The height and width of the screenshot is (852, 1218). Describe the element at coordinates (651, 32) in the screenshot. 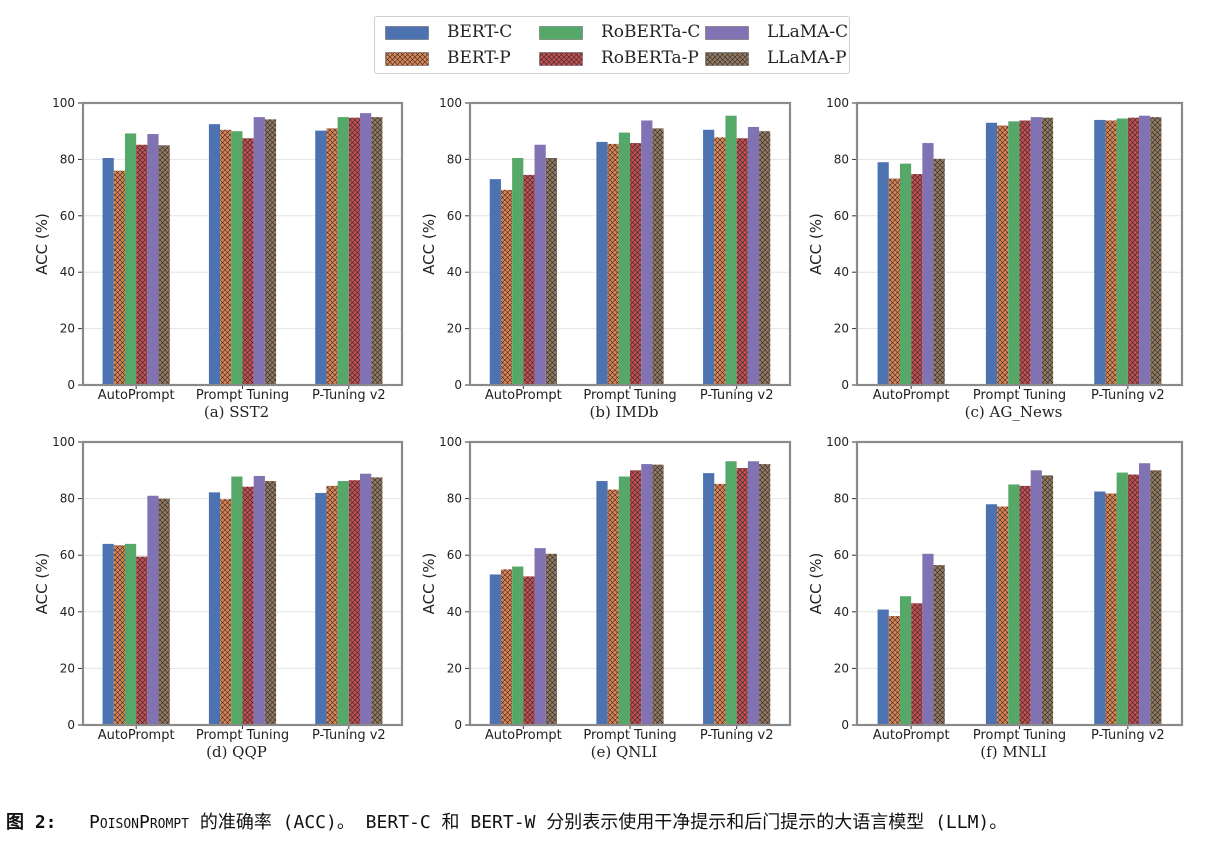

I see `legend-label: RoBERTa-C` at that location.